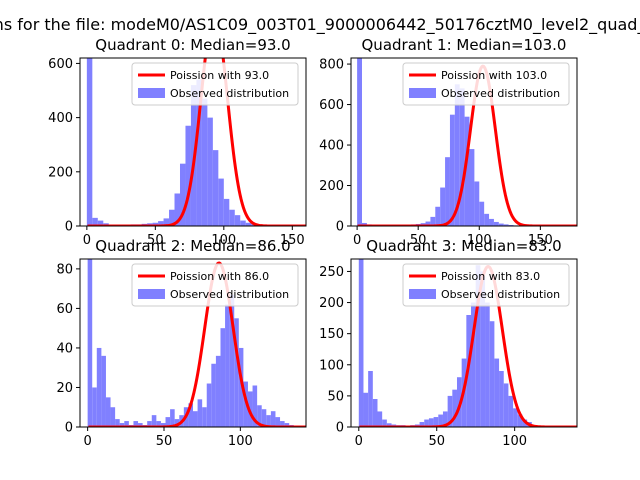 This screenshot has height=480, width=640. I want to click on subplot-title: Quadrant 1: Median=103.0, so click(464, 45).